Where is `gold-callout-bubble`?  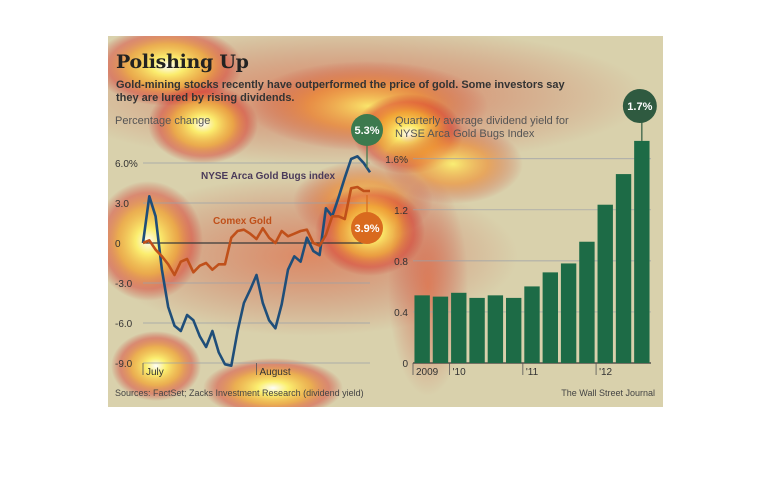 gold-callout-bubble is located at coordinates (367, 228).